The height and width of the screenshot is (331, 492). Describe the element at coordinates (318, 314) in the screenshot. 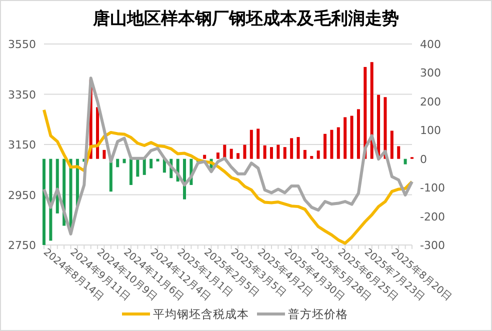

I see `legend: 普方坯价格` at that location.